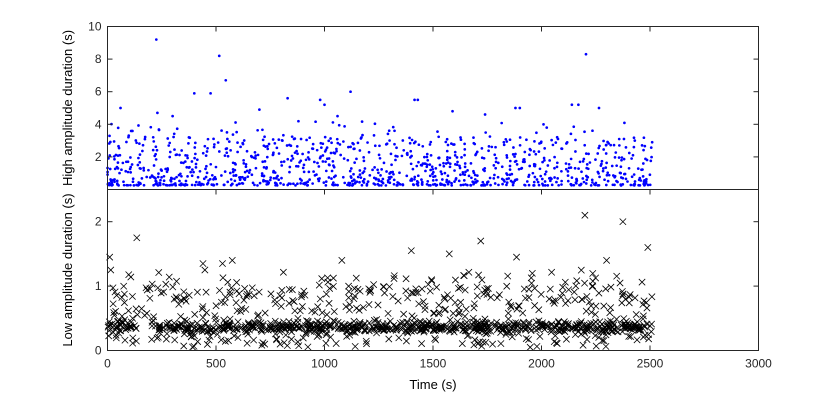 Image resolution: width=830 pixels, height=411 pixels. Describe the element at coordinates (650, 364) in the screenshot. I see `time-x-tick-label: 2500` at that location.